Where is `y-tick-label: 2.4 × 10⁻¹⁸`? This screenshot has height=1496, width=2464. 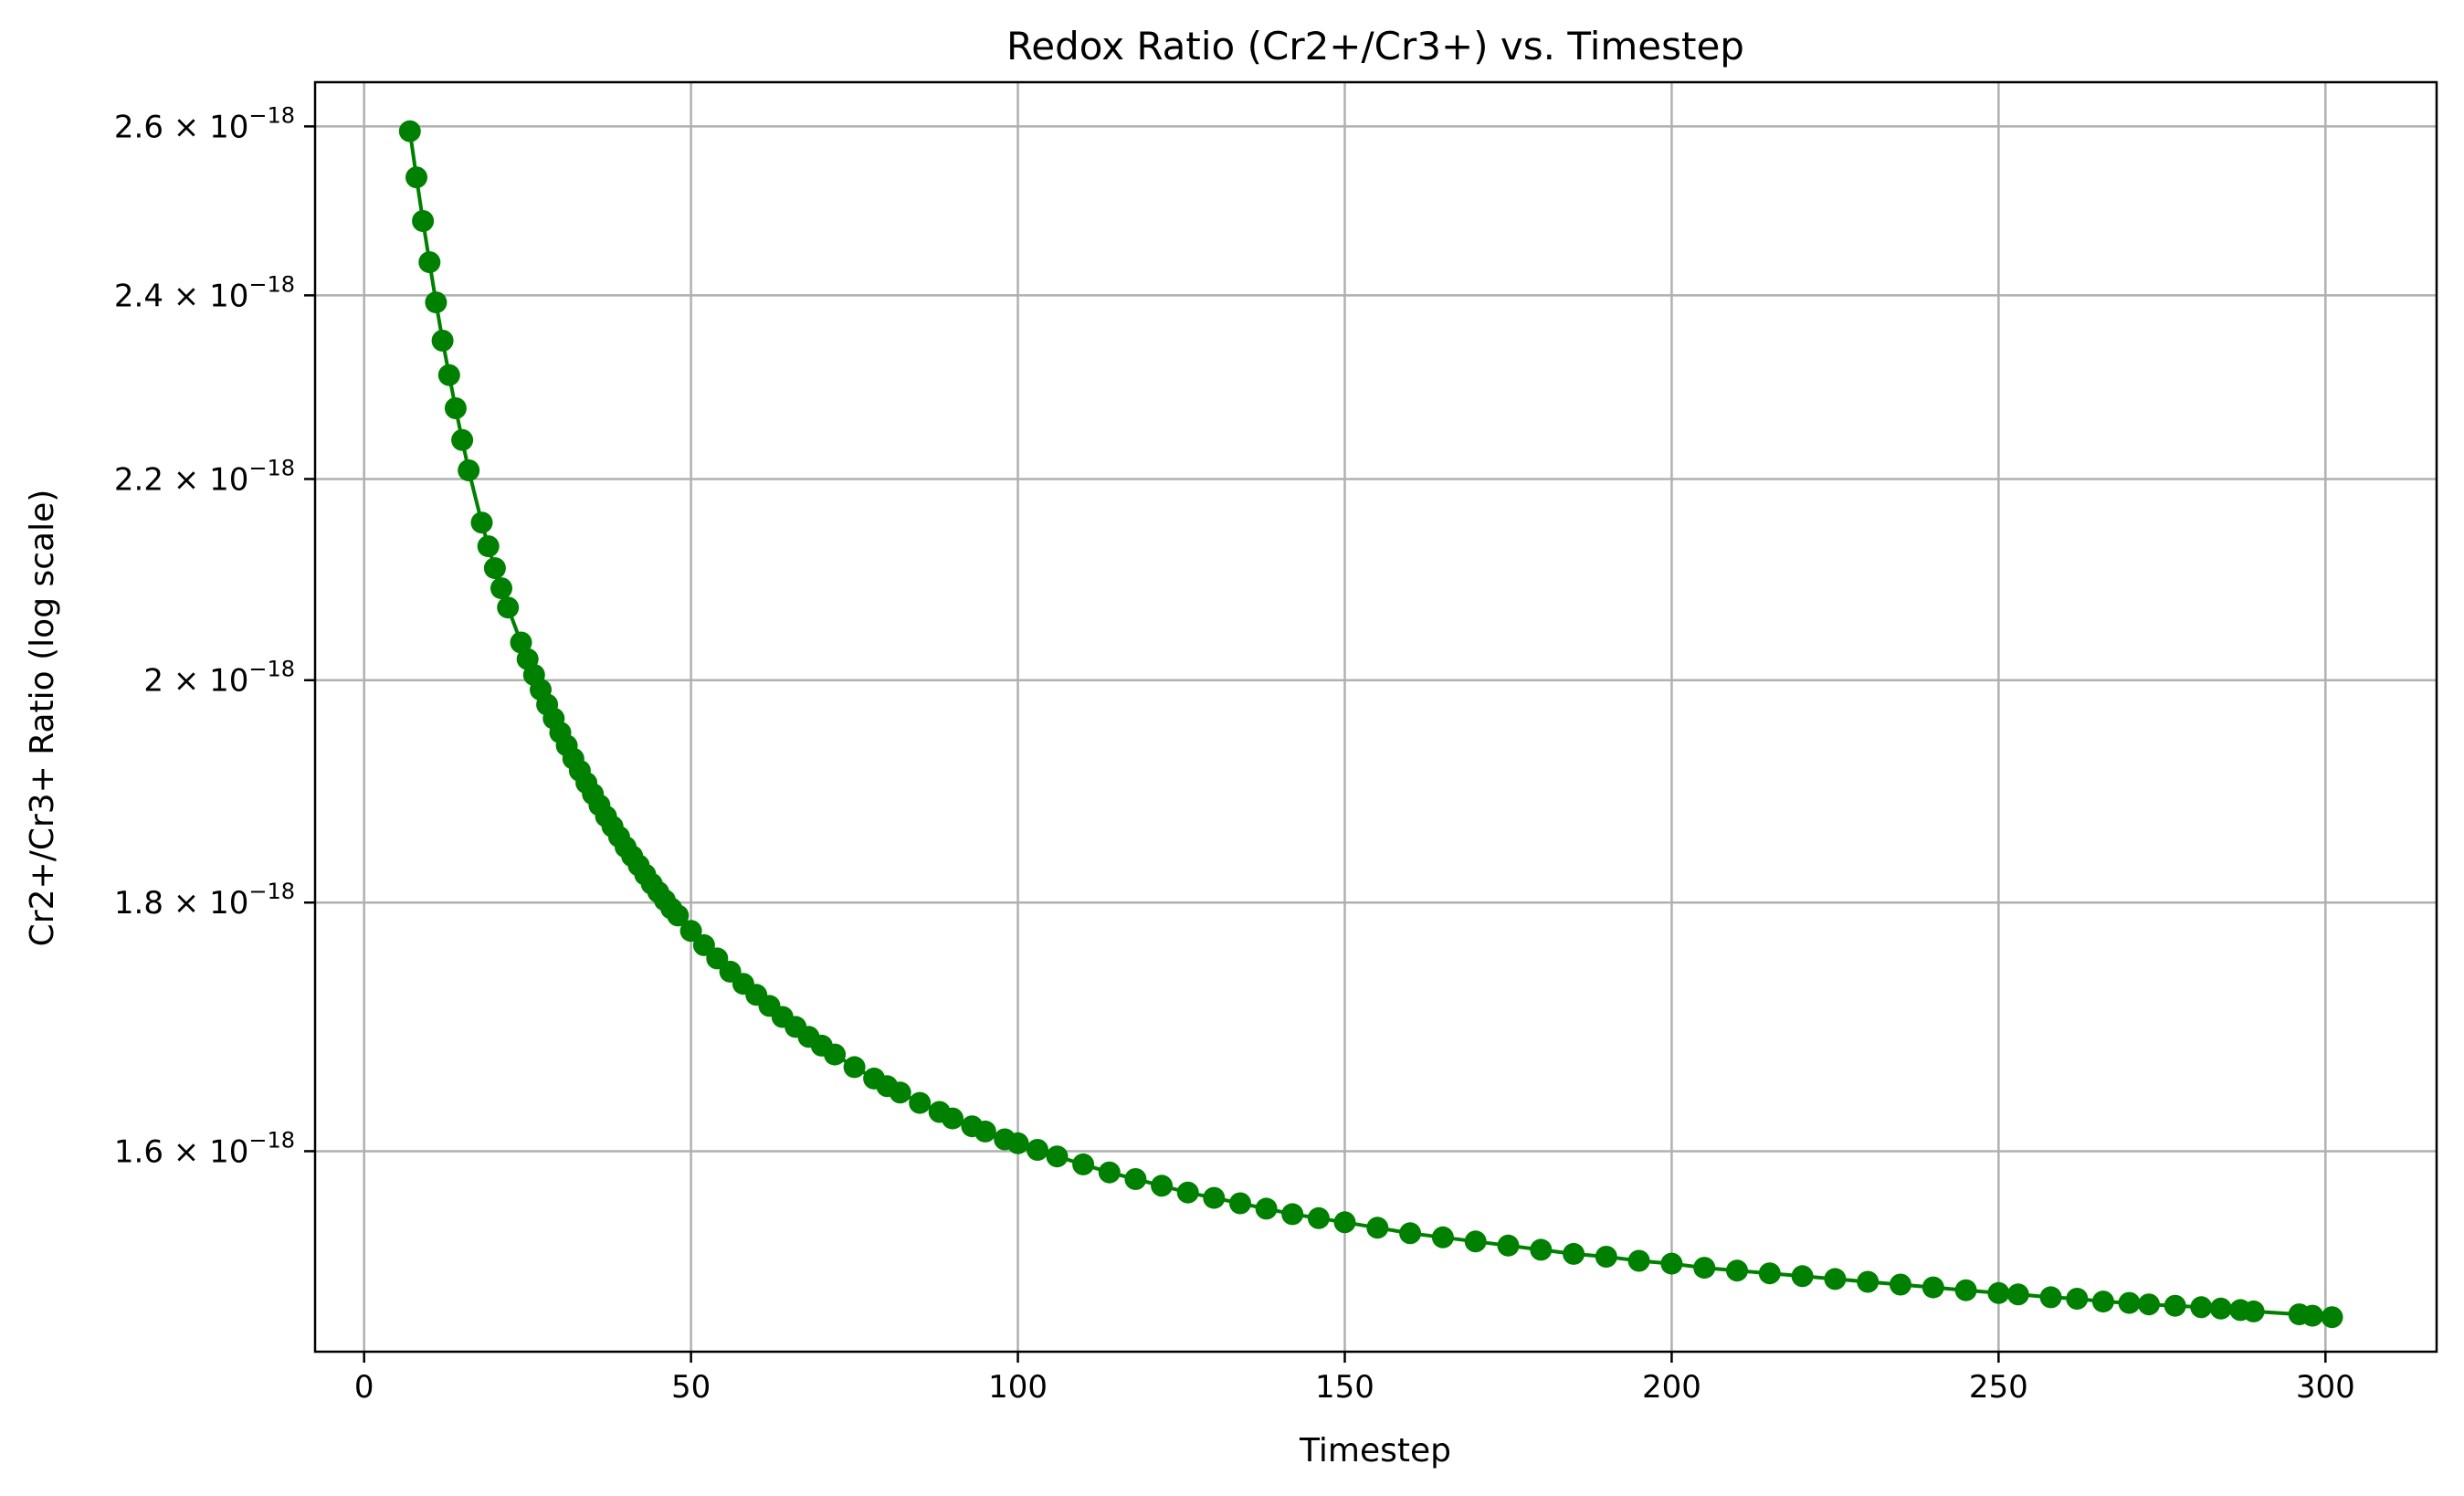 y-tick-label: 2.4 × 10⁻¹⁸ is located at coordinates (204, 292).